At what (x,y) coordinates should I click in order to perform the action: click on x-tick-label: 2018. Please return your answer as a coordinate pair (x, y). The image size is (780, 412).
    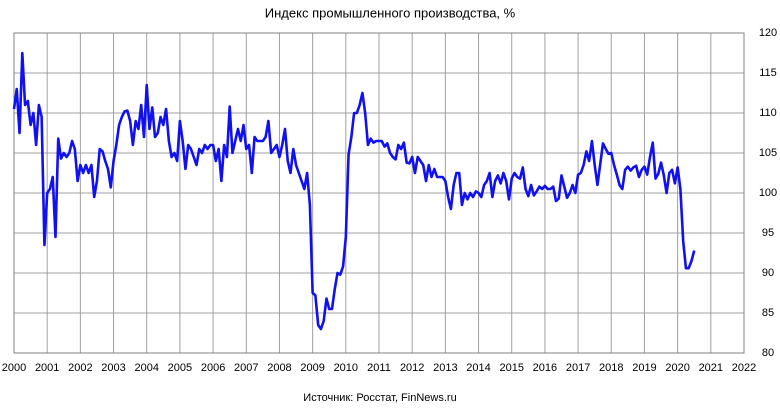
    Looking at the image, I should click on (611, 368).